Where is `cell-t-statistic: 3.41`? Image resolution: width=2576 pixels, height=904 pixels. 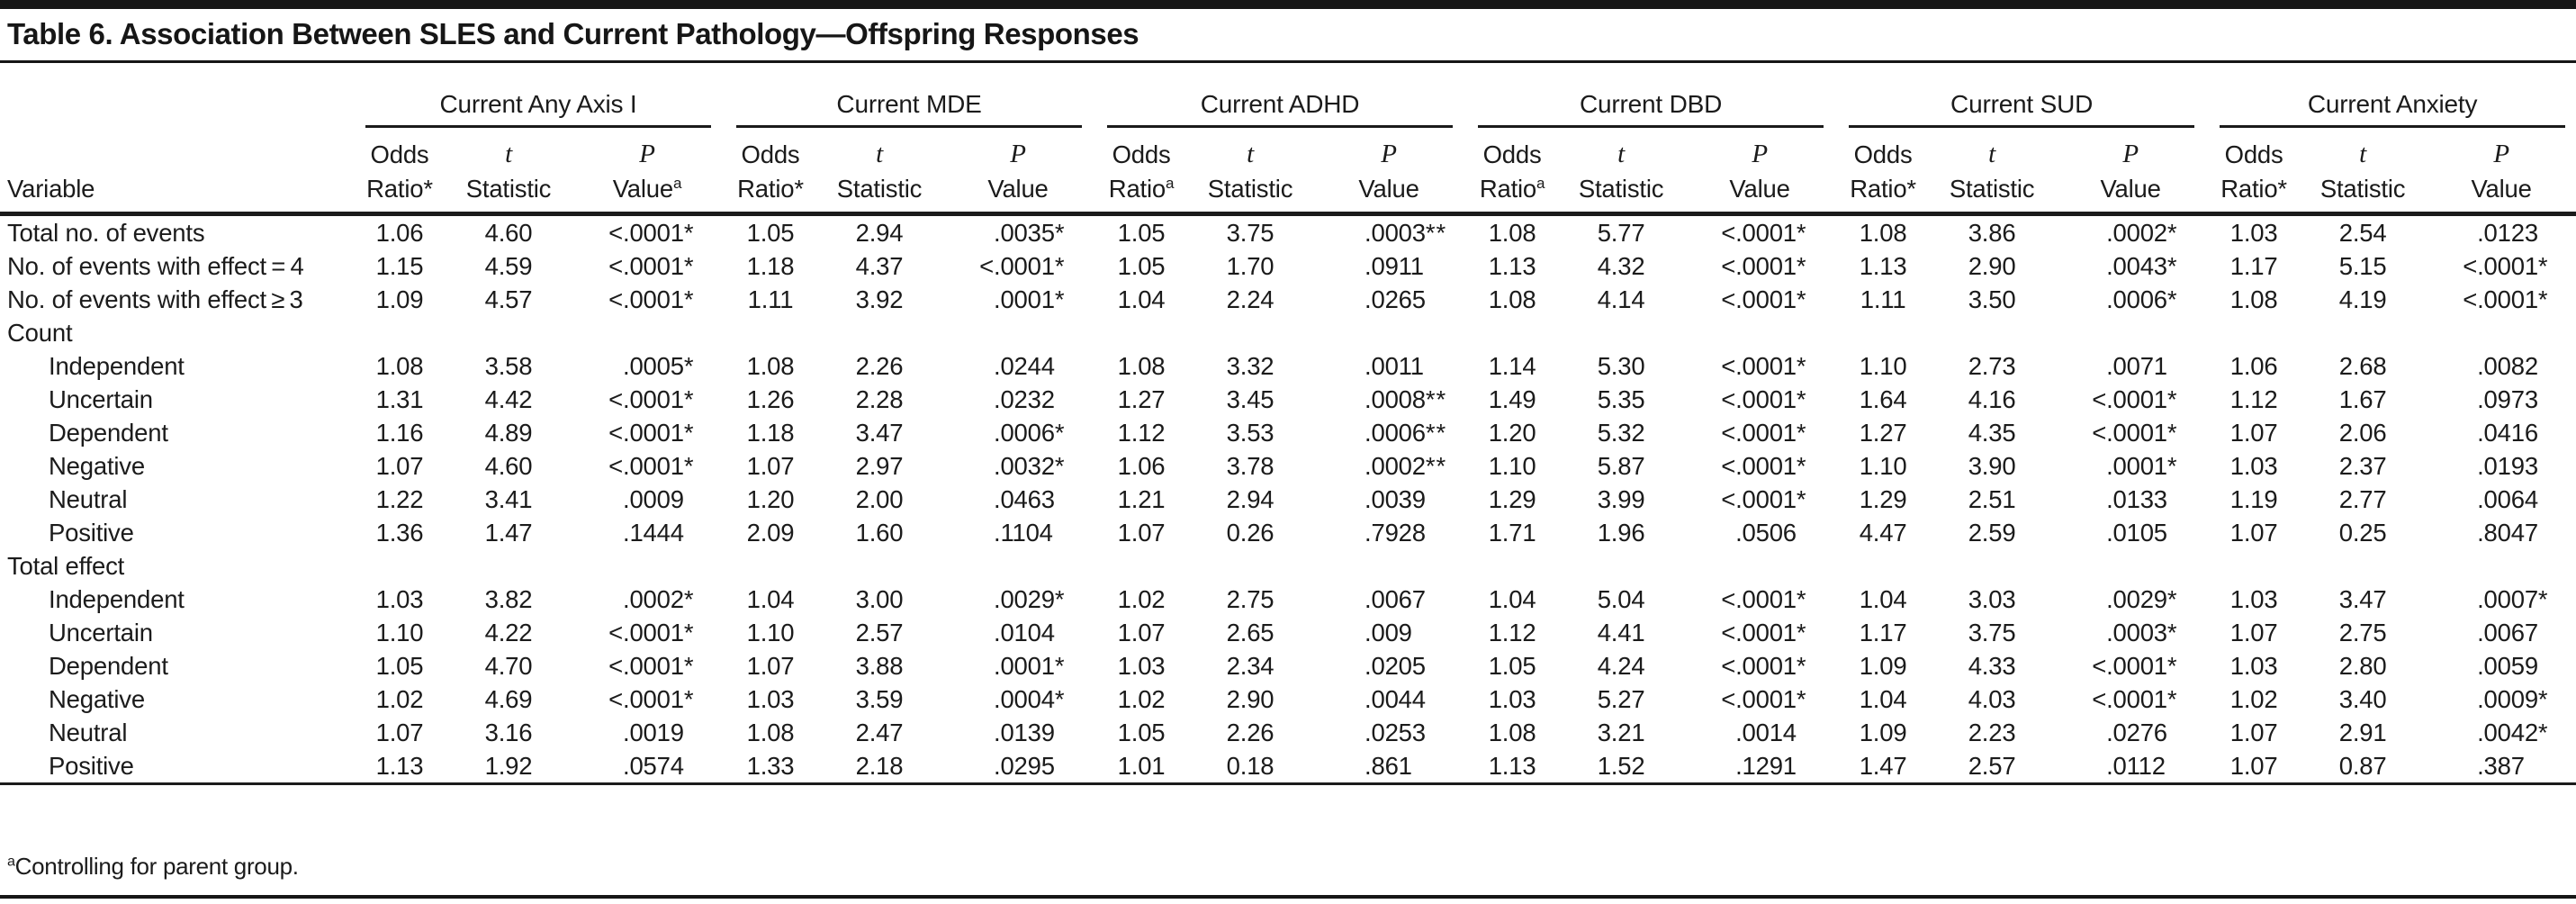 cell-t-statistic: 3.41 is located at coordinates (508, 498).